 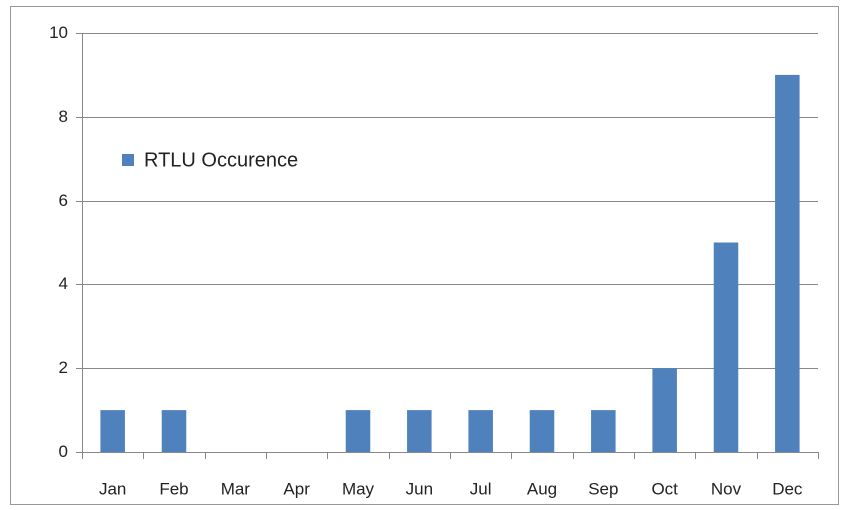 I want to click on x-tick-label: Mar, so click(x=236, y=488).